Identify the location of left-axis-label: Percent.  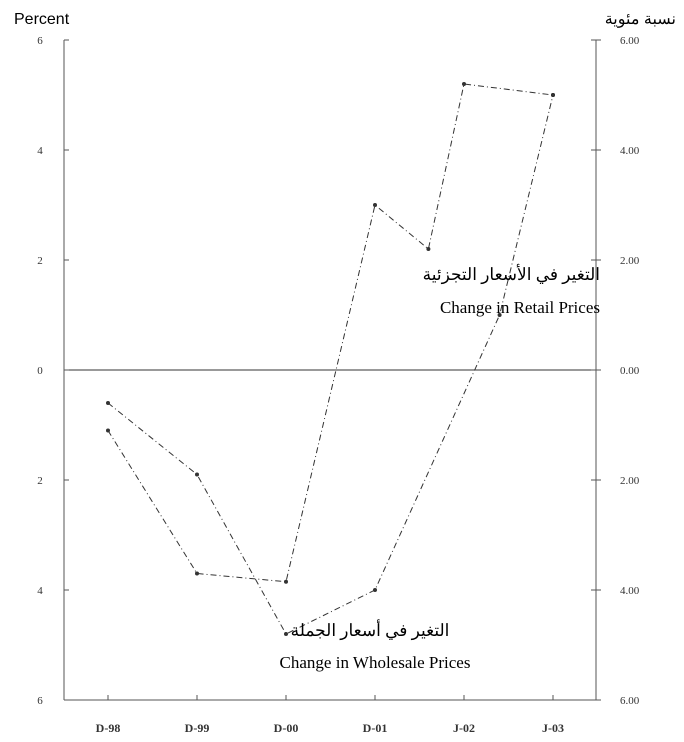
(42, 19).